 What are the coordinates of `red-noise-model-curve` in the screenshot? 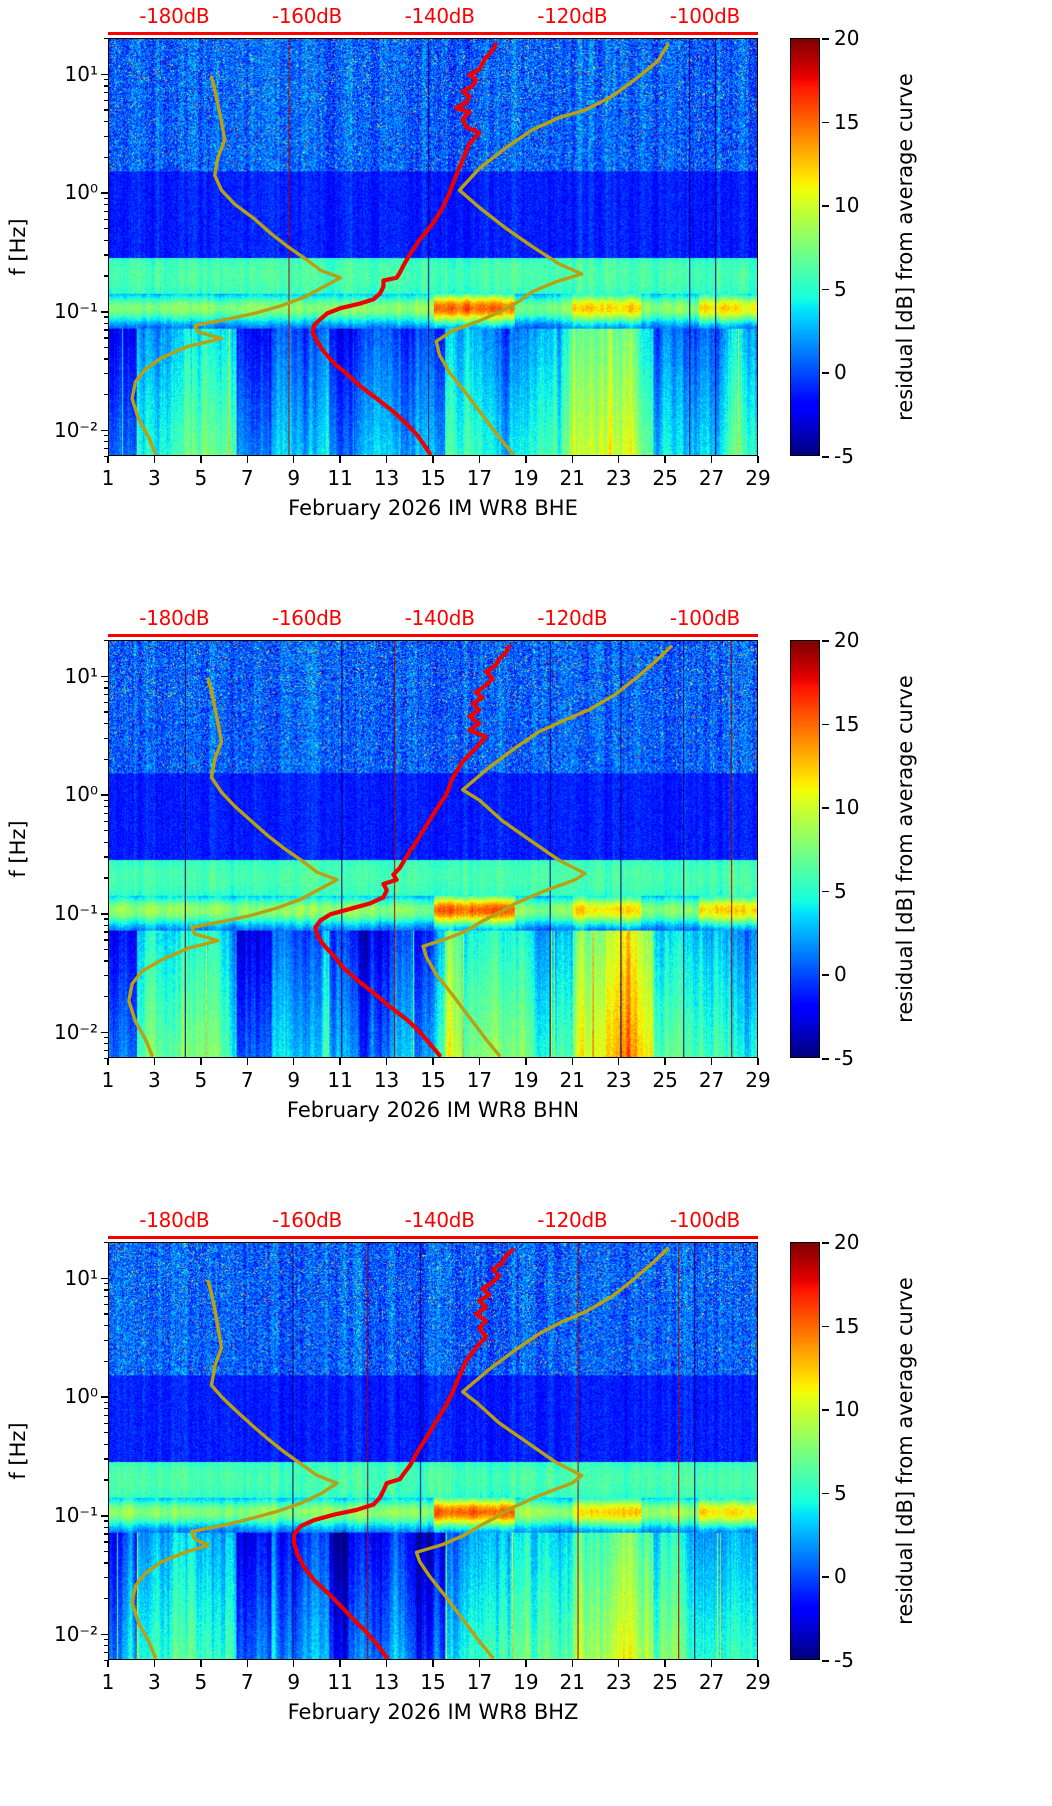 It's located at (403, 1453).